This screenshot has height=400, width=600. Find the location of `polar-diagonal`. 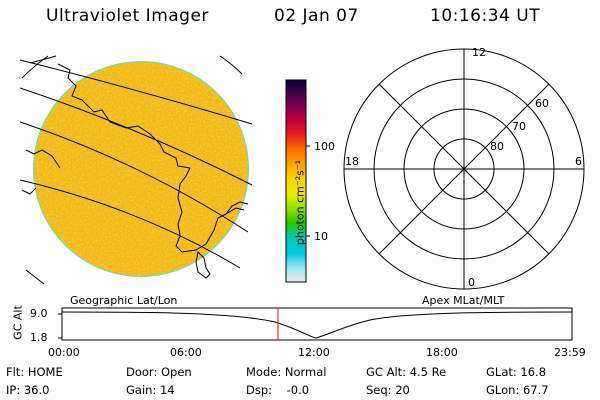

polar-diagonal is located at coordinates (464, 169).